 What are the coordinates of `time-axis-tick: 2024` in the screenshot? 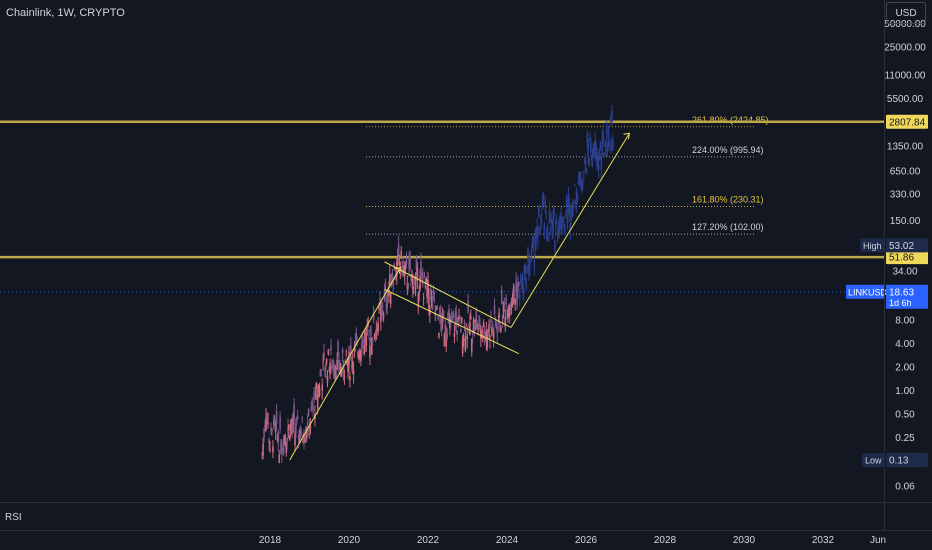 It's located at (507, 540).